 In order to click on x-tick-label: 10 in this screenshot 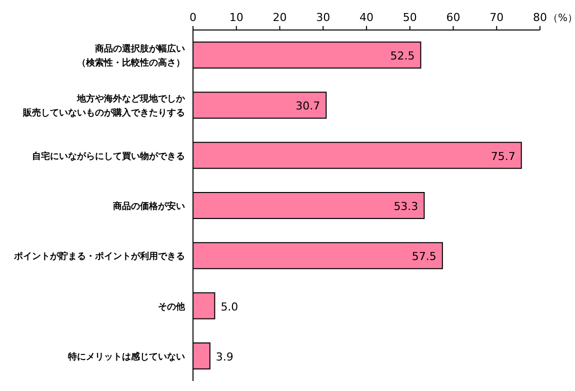, I will do `click(236, 17)`.